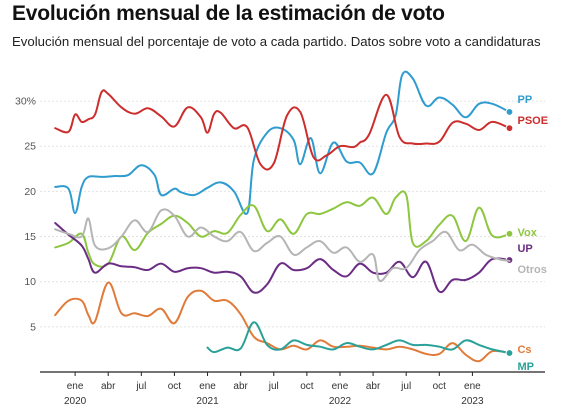  I want to click on series-label-cs: Cs, so click(524, 350).